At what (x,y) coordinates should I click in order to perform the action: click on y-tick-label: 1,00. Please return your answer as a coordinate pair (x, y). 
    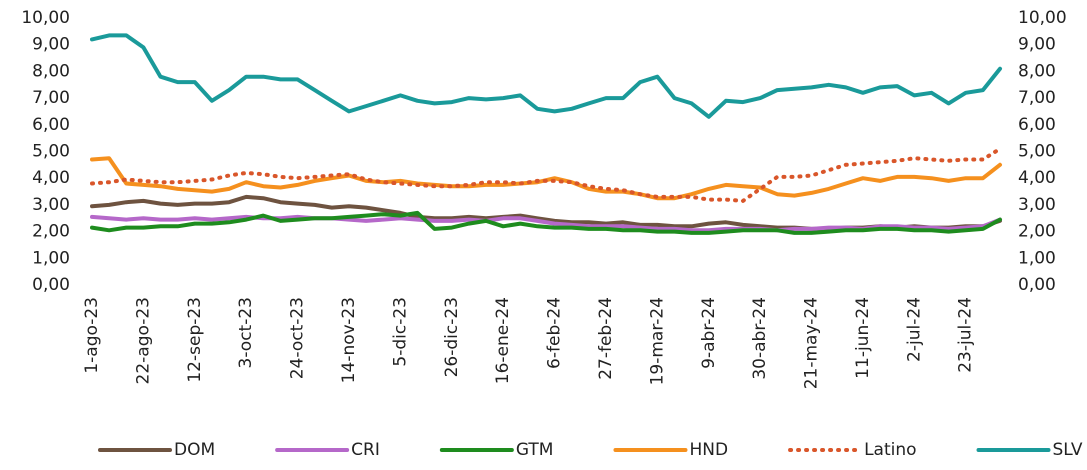
    Looking at the image, I should click on (51, 258).